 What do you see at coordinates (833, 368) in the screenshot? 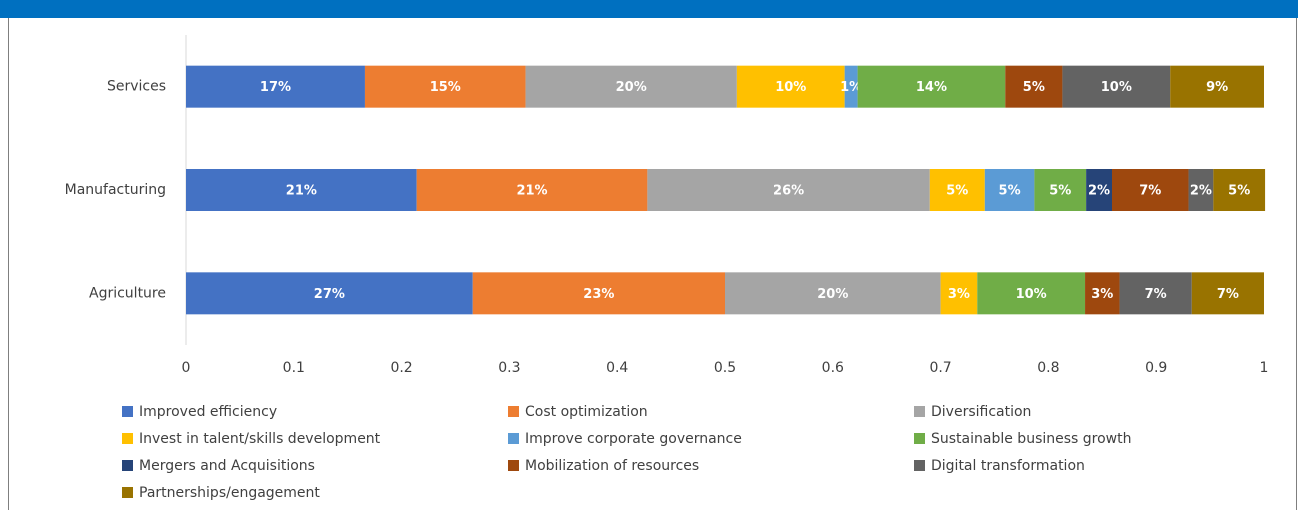
I see `x-tick-label: 0.6` at bounding box center [833, 368].